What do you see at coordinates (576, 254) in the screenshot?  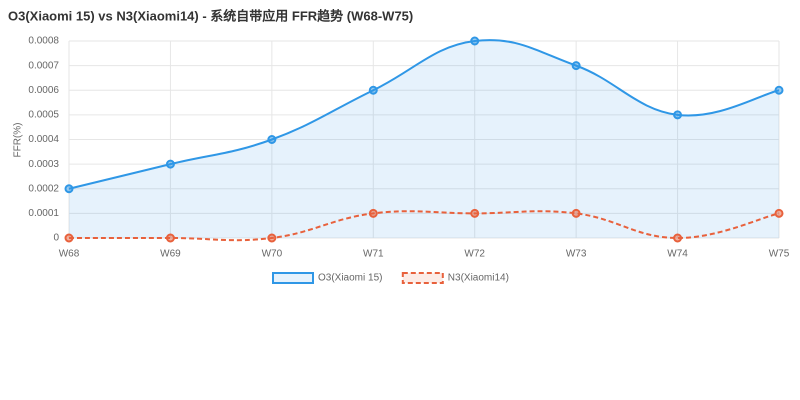 I see `x-tick-label: W73` at bounding box center [576, 254].